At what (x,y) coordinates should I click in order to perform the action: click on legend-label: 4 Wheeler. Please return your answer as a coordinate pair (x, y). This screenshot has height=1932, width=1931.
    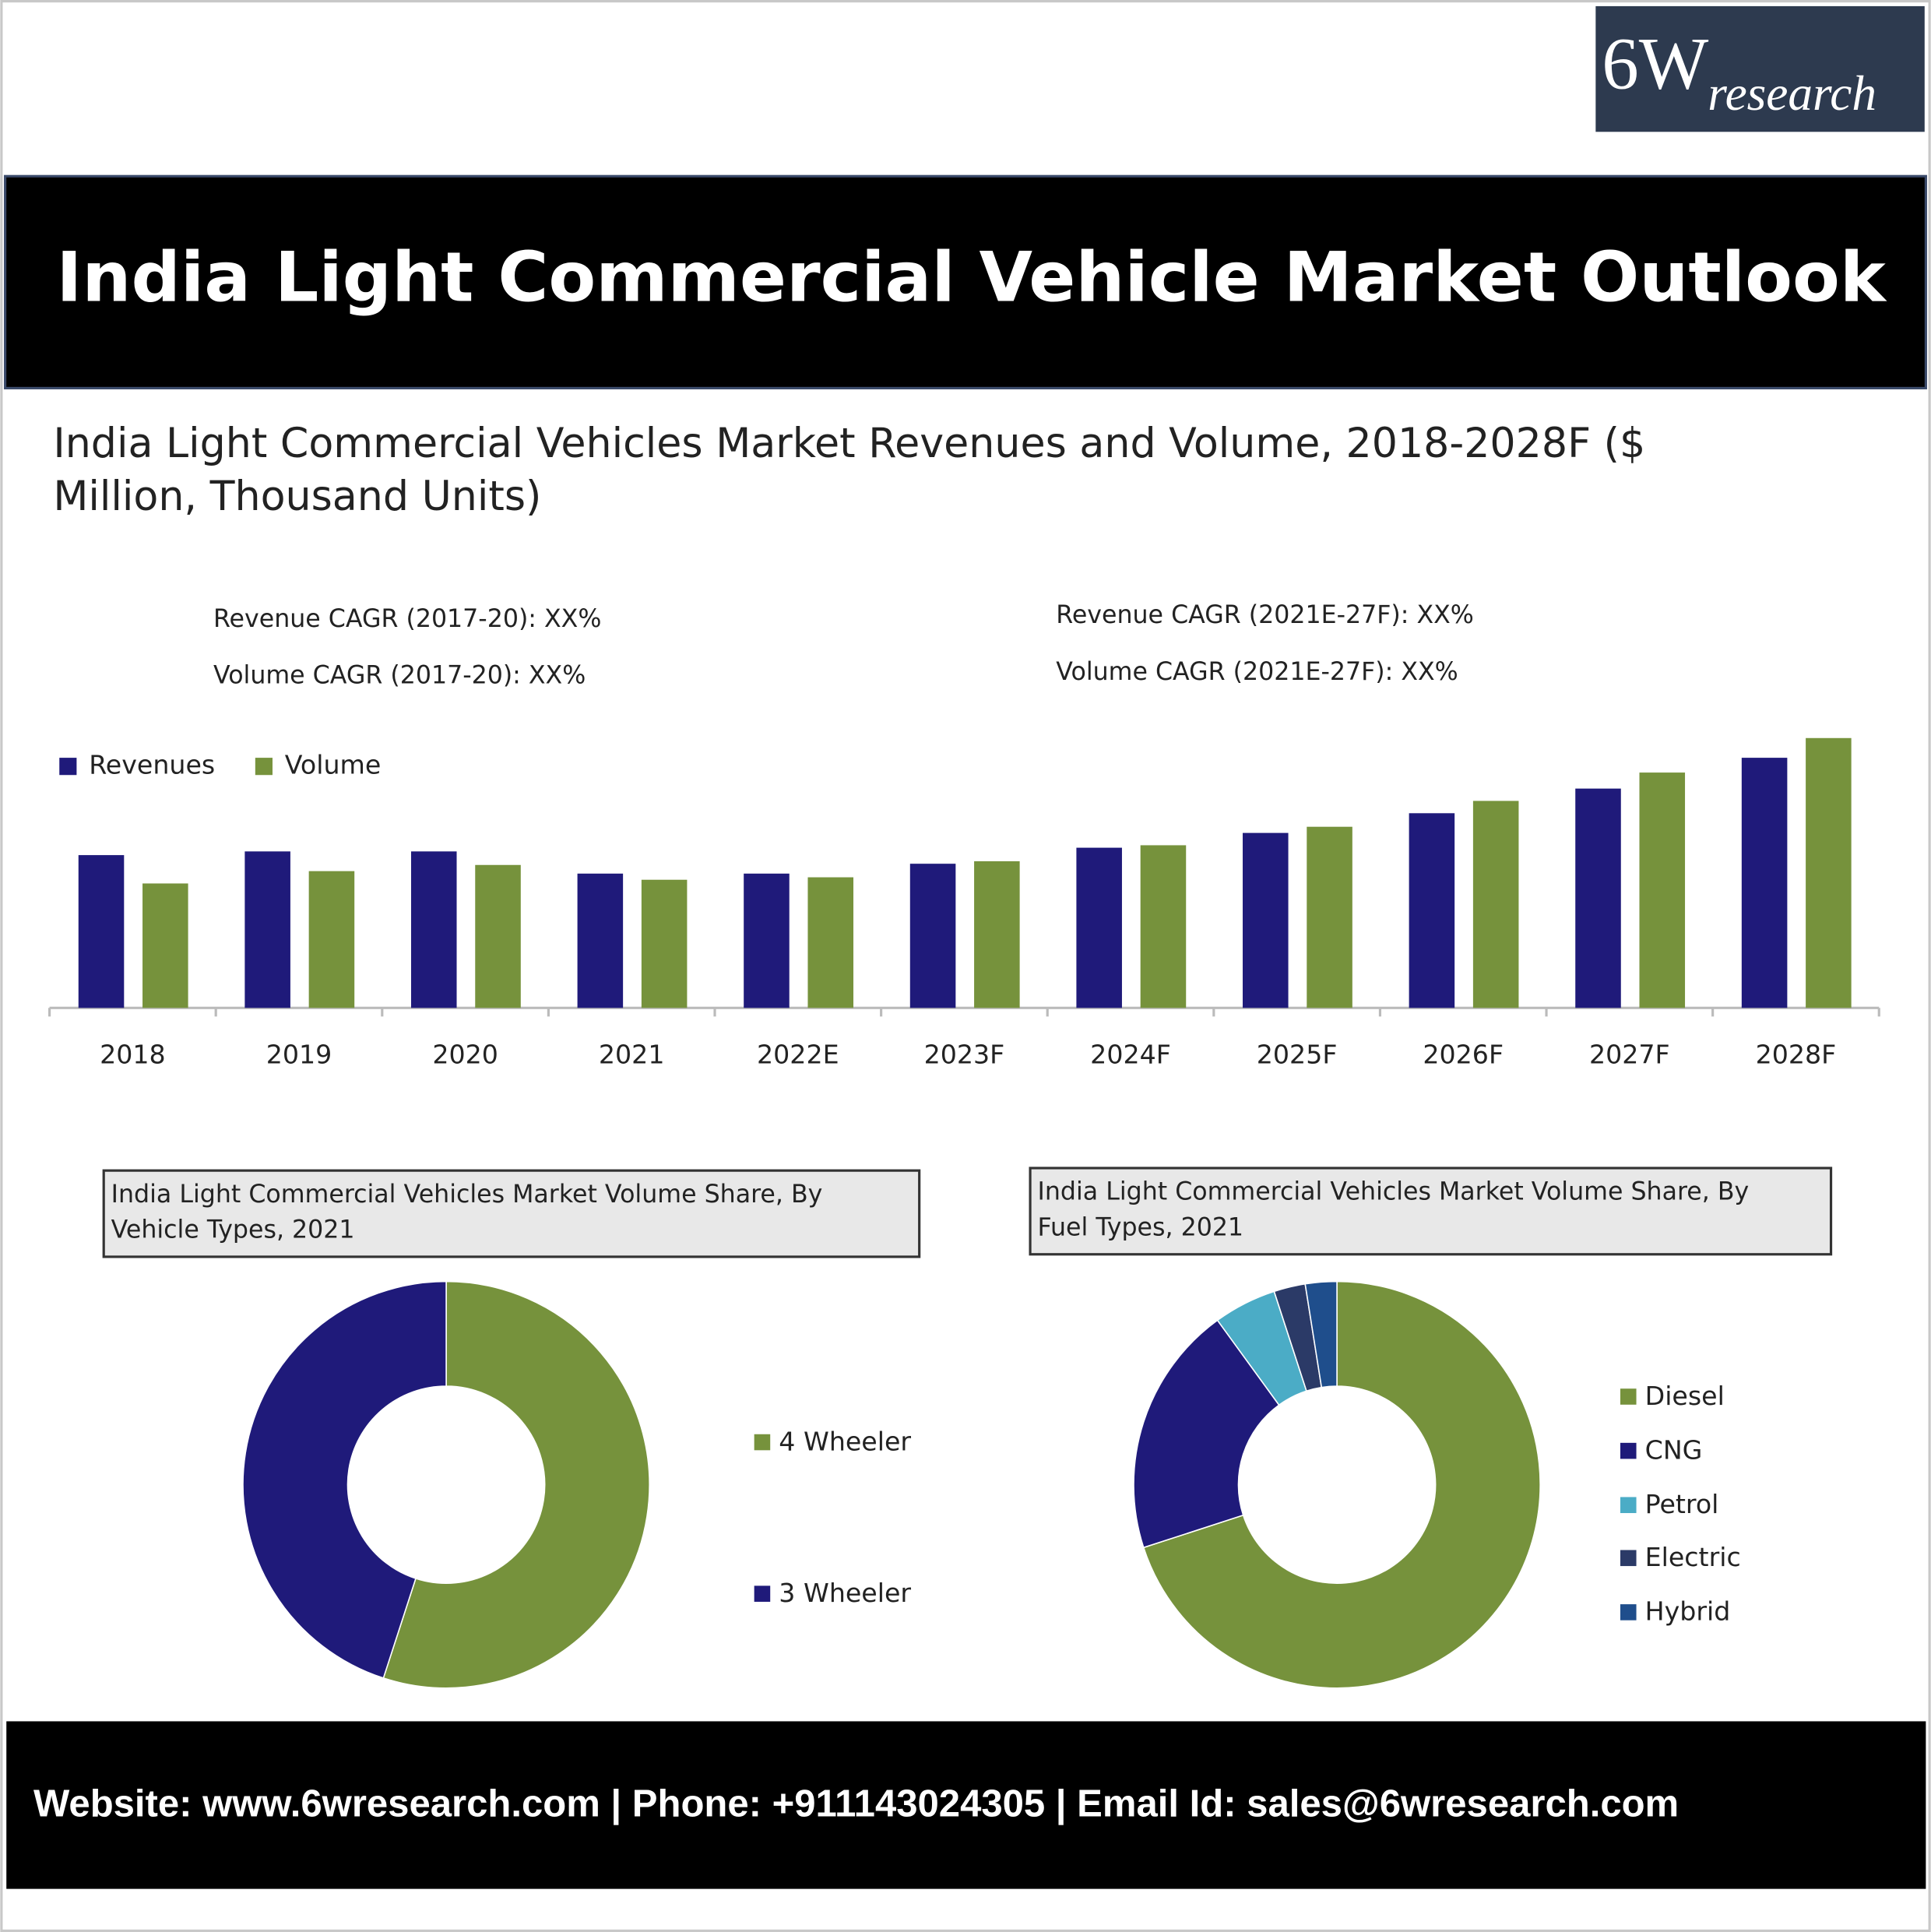
    Looking at the image, I should click on (845, 1441).